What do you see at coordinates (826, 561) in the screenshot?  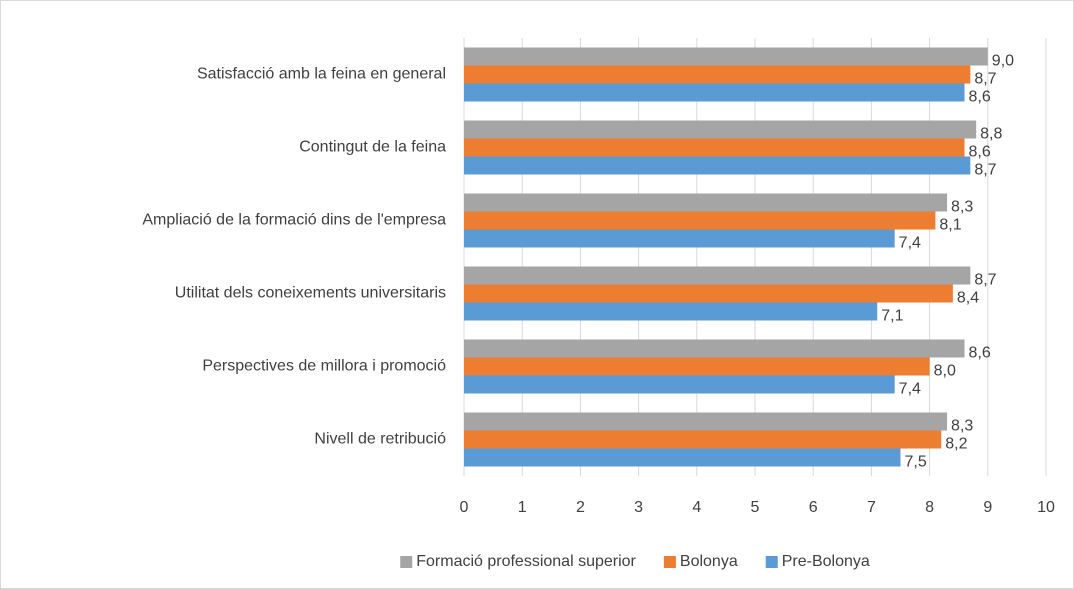 I see `legend-label: Pre-Bolonya` at bounding box center [826, 561].